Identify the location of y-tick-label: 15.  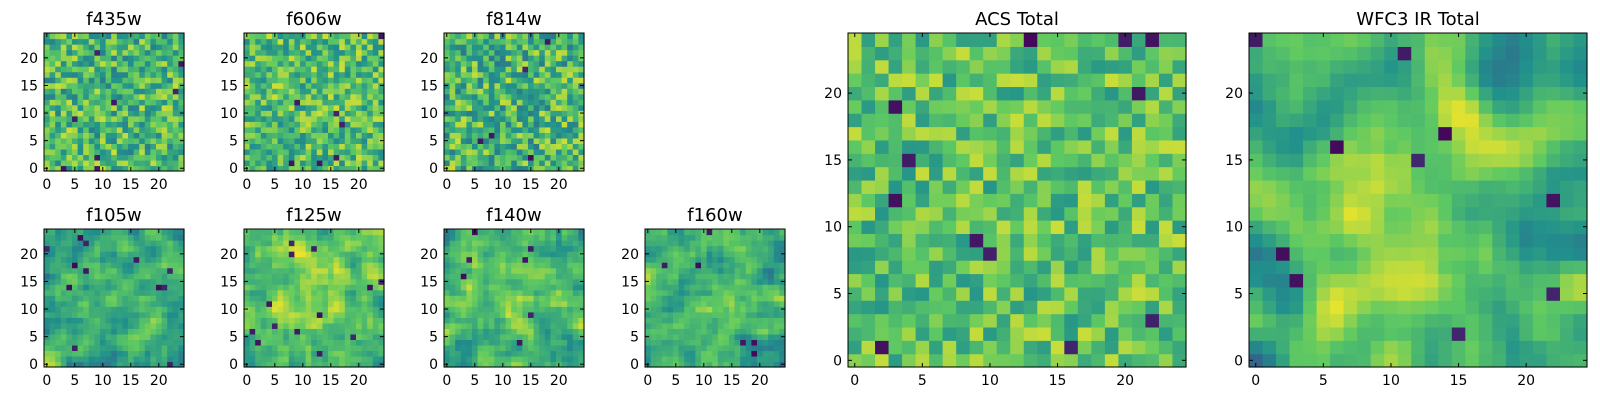
(429, 86).